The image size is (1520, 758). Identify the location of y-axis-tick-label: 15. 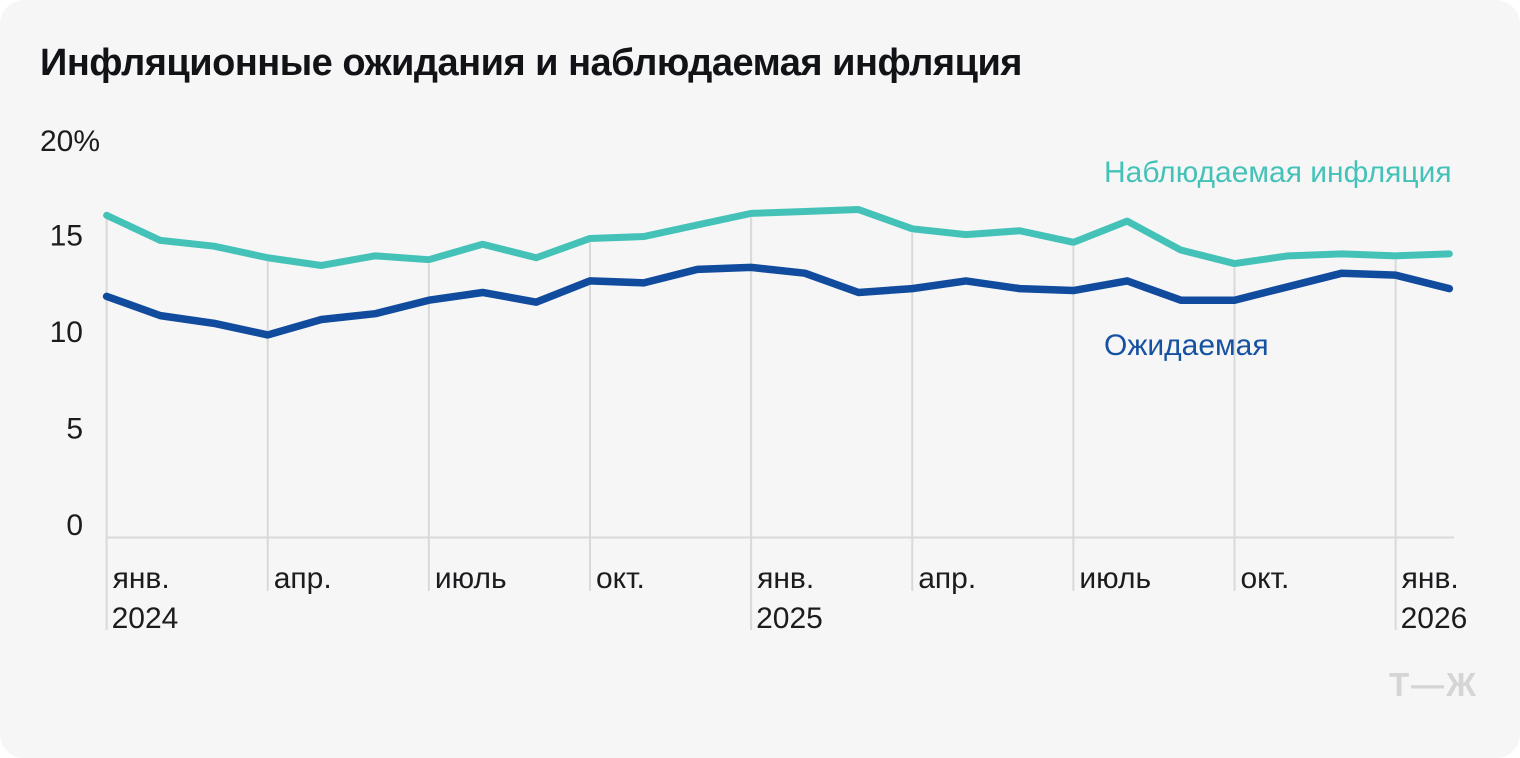
(66, 236).